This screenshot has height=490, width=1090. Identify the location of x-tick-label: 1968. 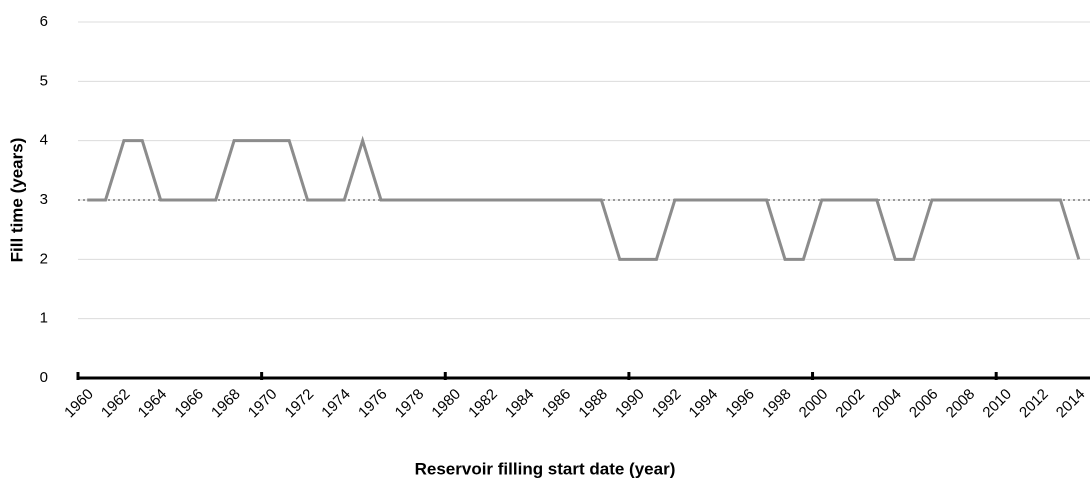
(226, 404).